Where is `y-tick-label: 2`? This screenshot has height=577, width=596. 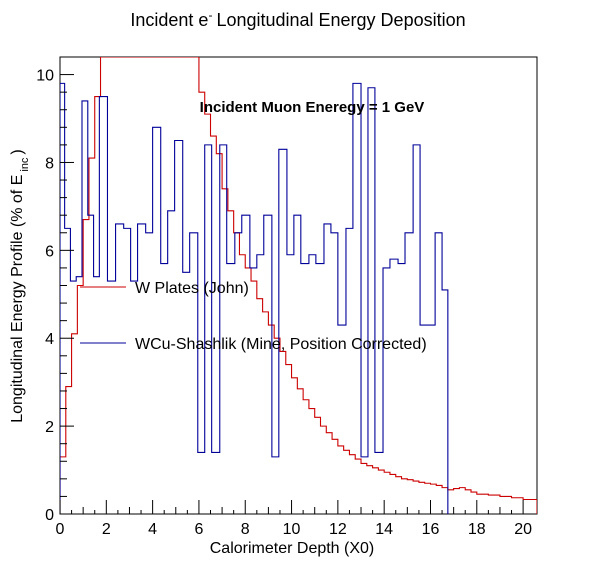
y-tick-label: 2 is located at coordinates (49, 427).